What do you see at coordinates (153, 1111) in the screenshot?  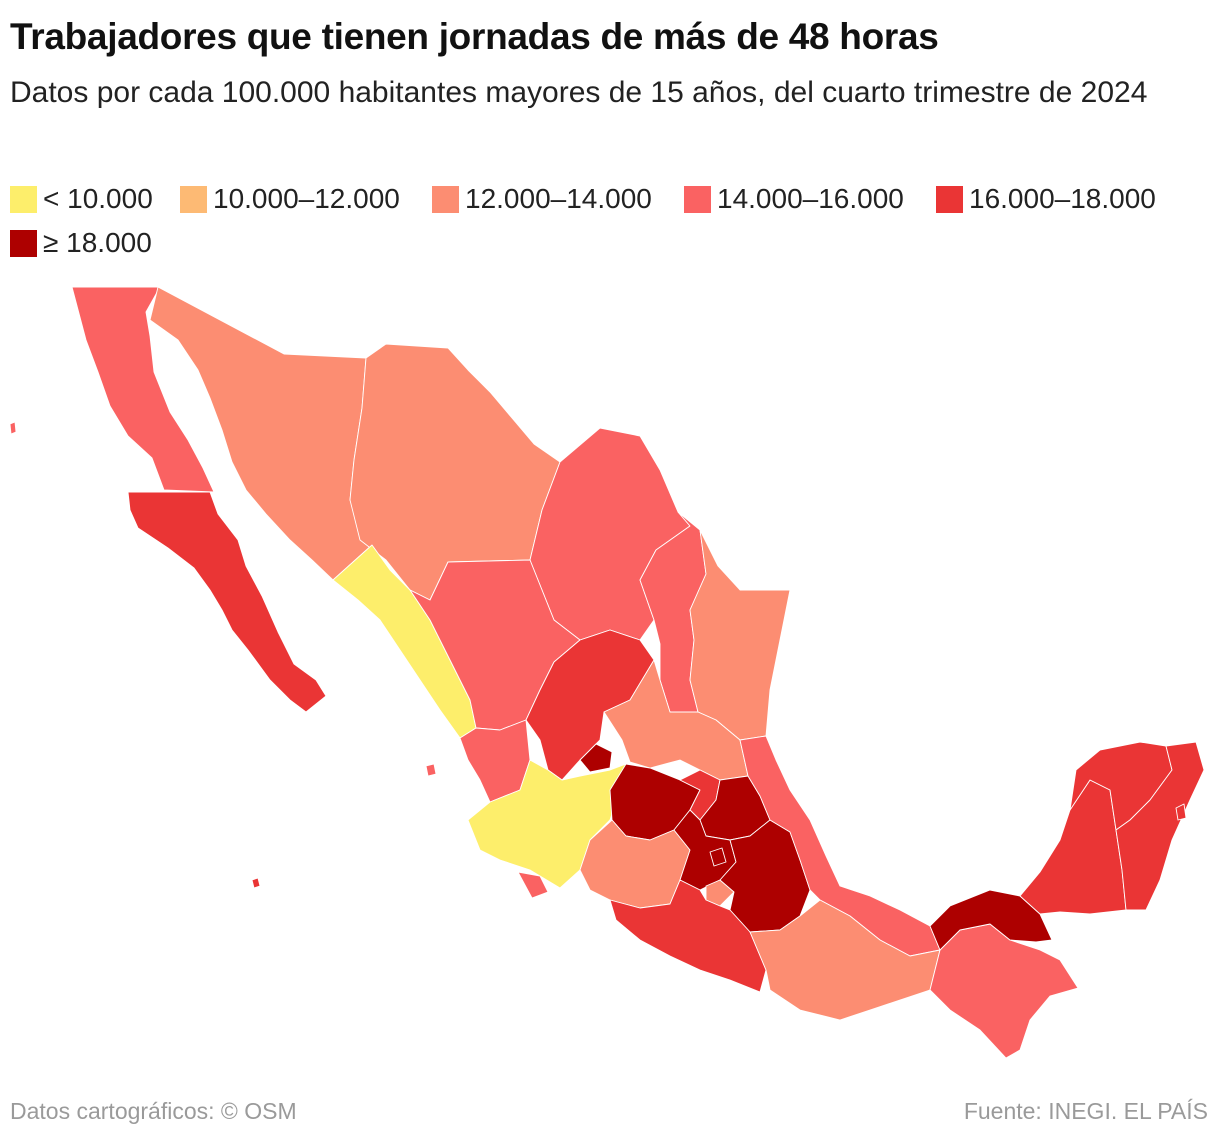 I see `map-data-credit: Datos cartográficos: © OSM` at bounding box center [153, 1111].